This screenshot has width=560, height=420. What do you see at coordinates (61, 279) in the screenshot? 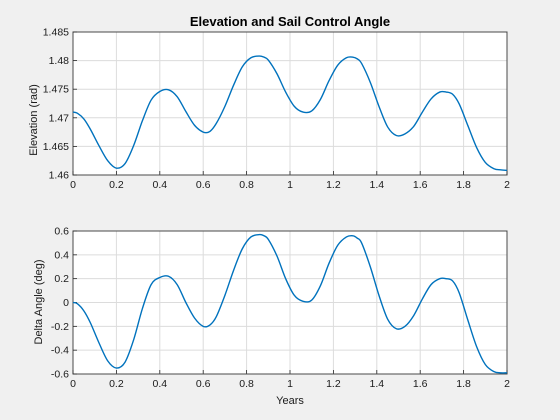
I see `y-tick-label: 0.2` at bounding box center [61, 279].